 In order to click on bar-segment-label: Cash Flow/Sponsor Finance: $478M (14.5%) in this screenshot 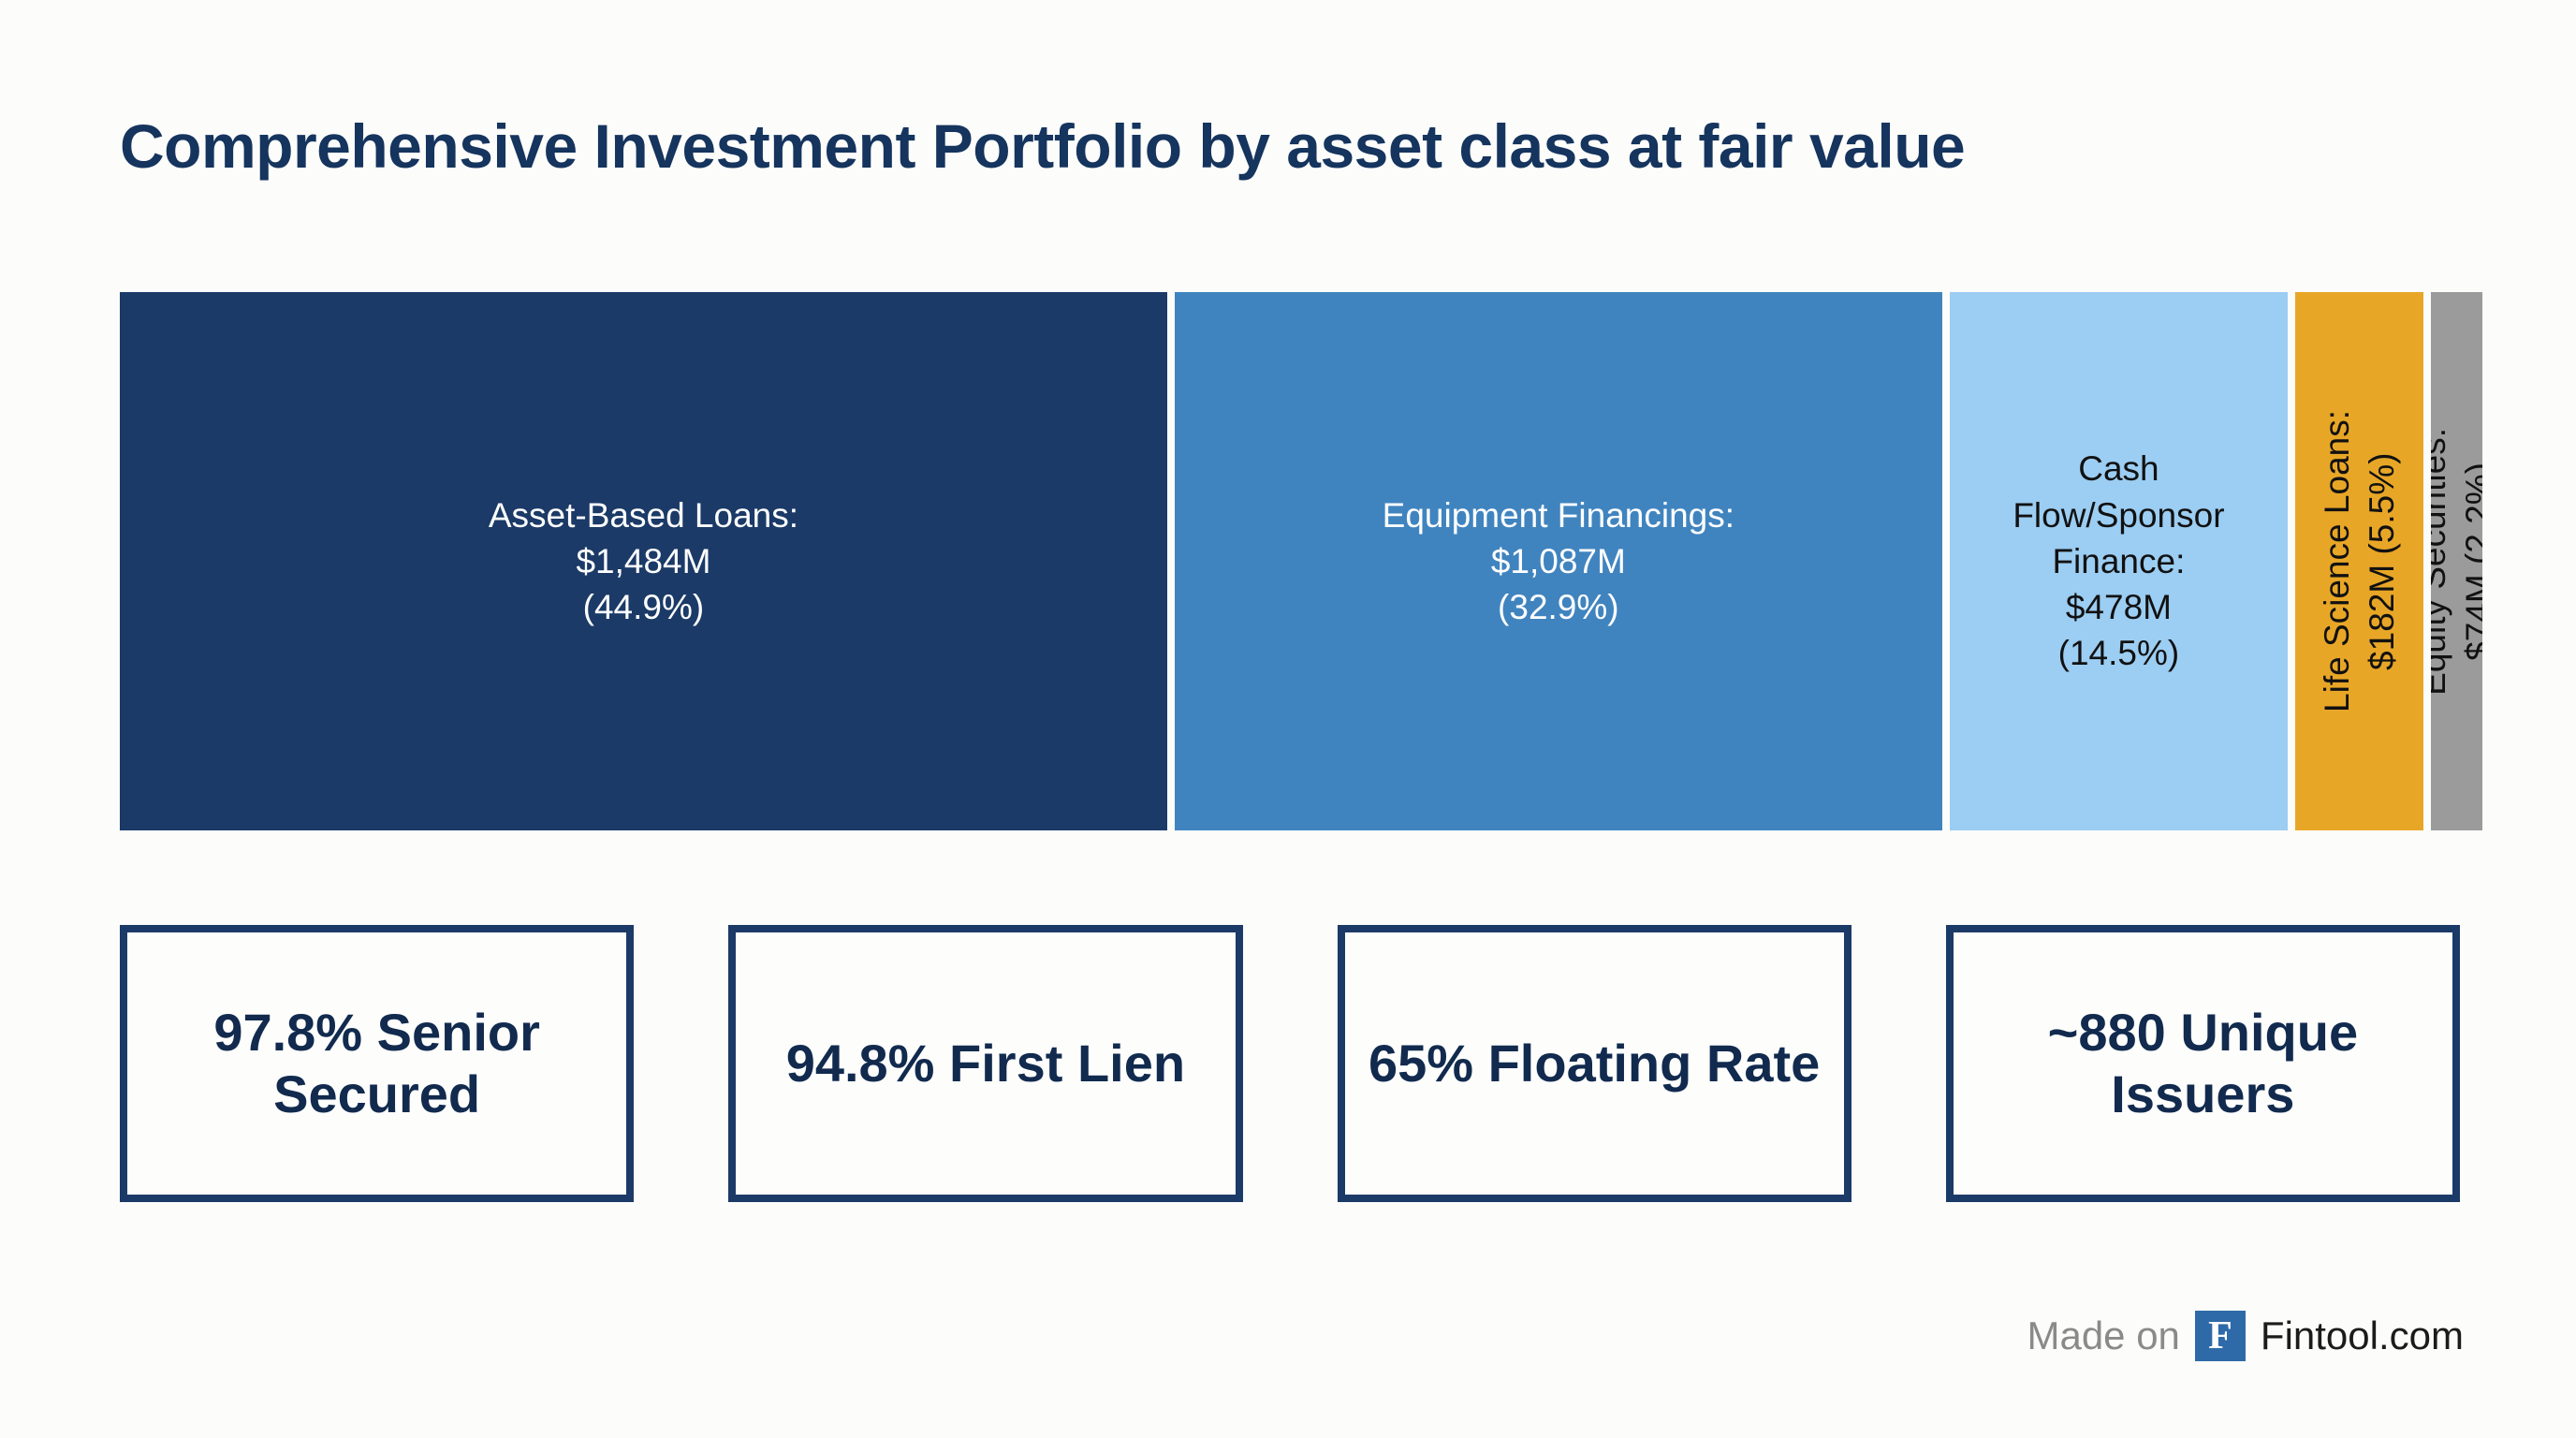, I will do `click(2118, 561)`.